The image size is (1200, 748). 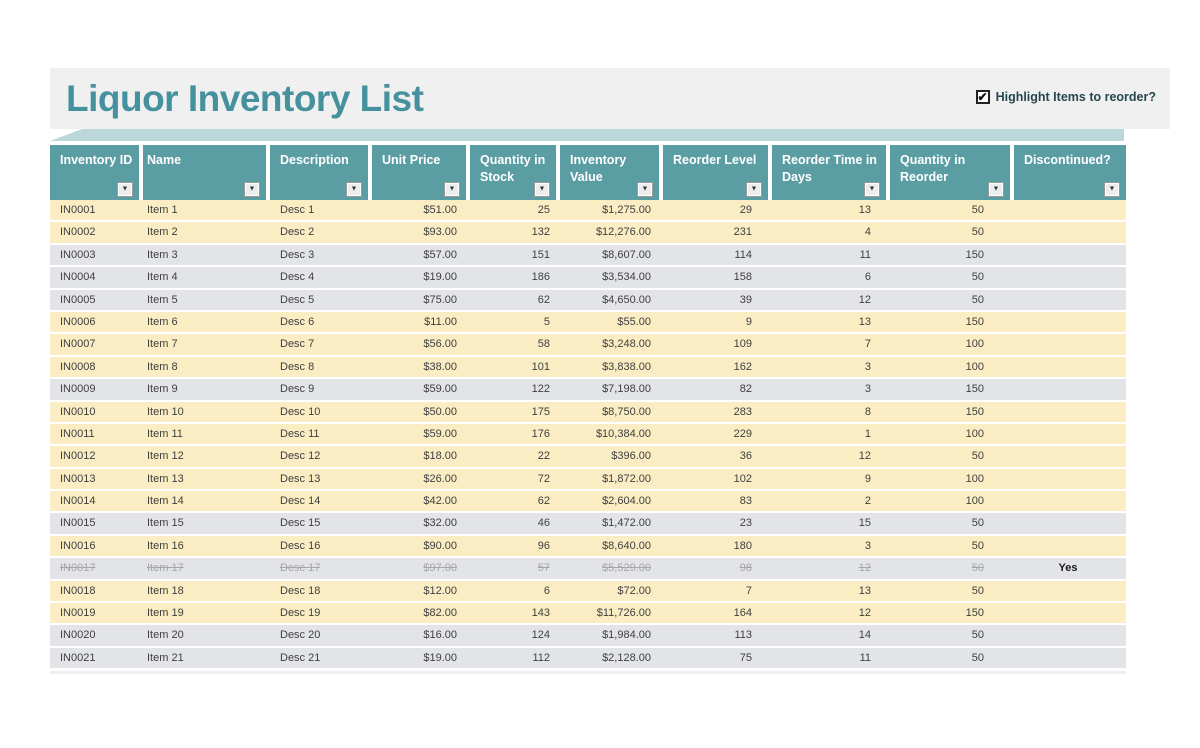 I want to click on cell-r3-c10, so click(x=1070, y=255).